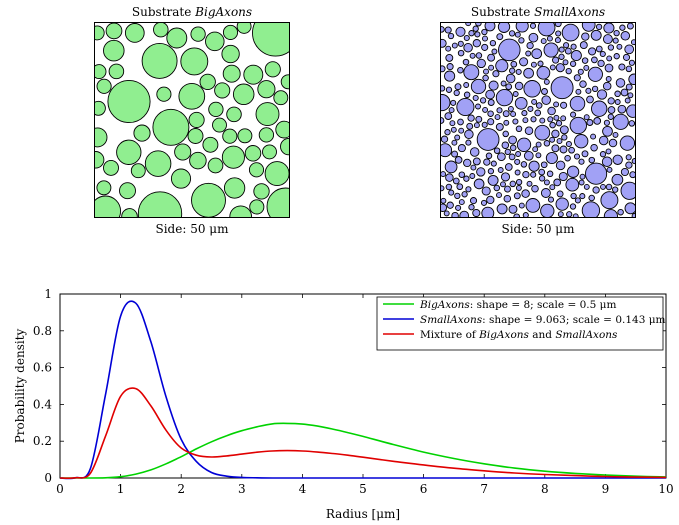 The height and width of the screenshot is (525, 679). Describe the element at coordinates (424, 489) in the screenshot. I see `x-tick-label: 6` at that location.